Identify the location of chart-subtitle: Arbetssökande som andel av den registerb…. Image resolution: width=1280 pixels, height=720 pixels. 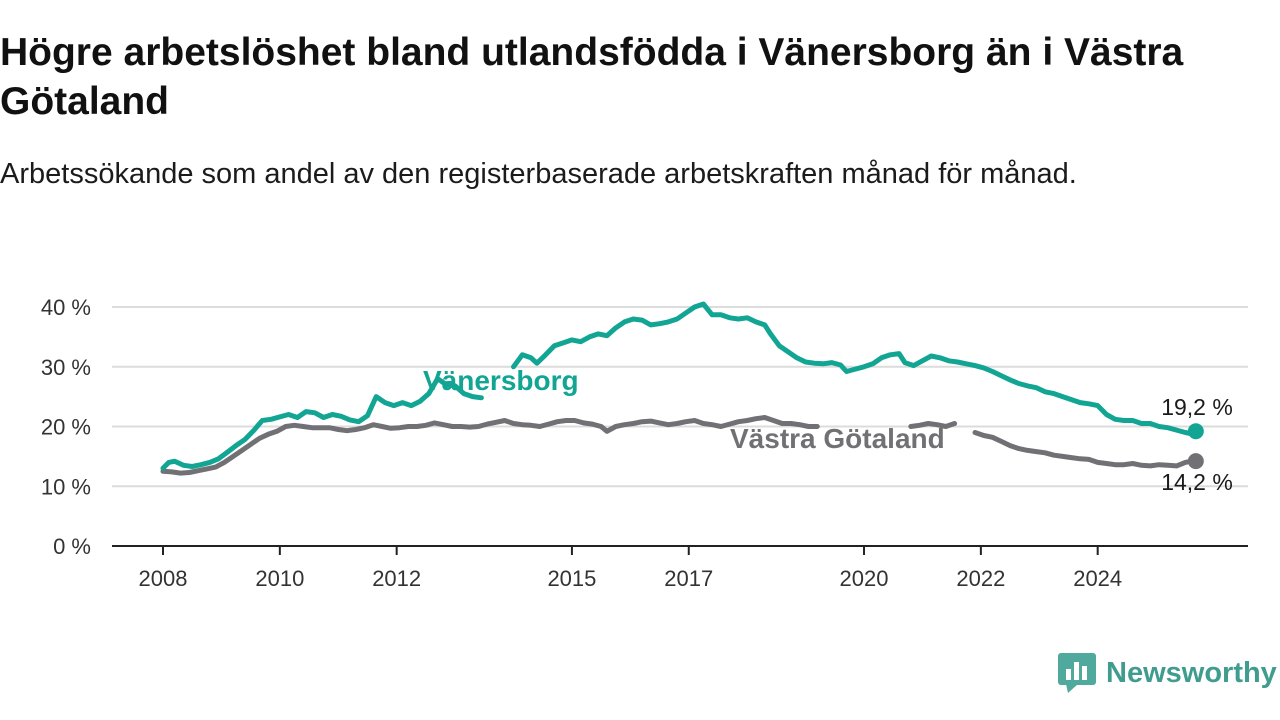
(538, 174).